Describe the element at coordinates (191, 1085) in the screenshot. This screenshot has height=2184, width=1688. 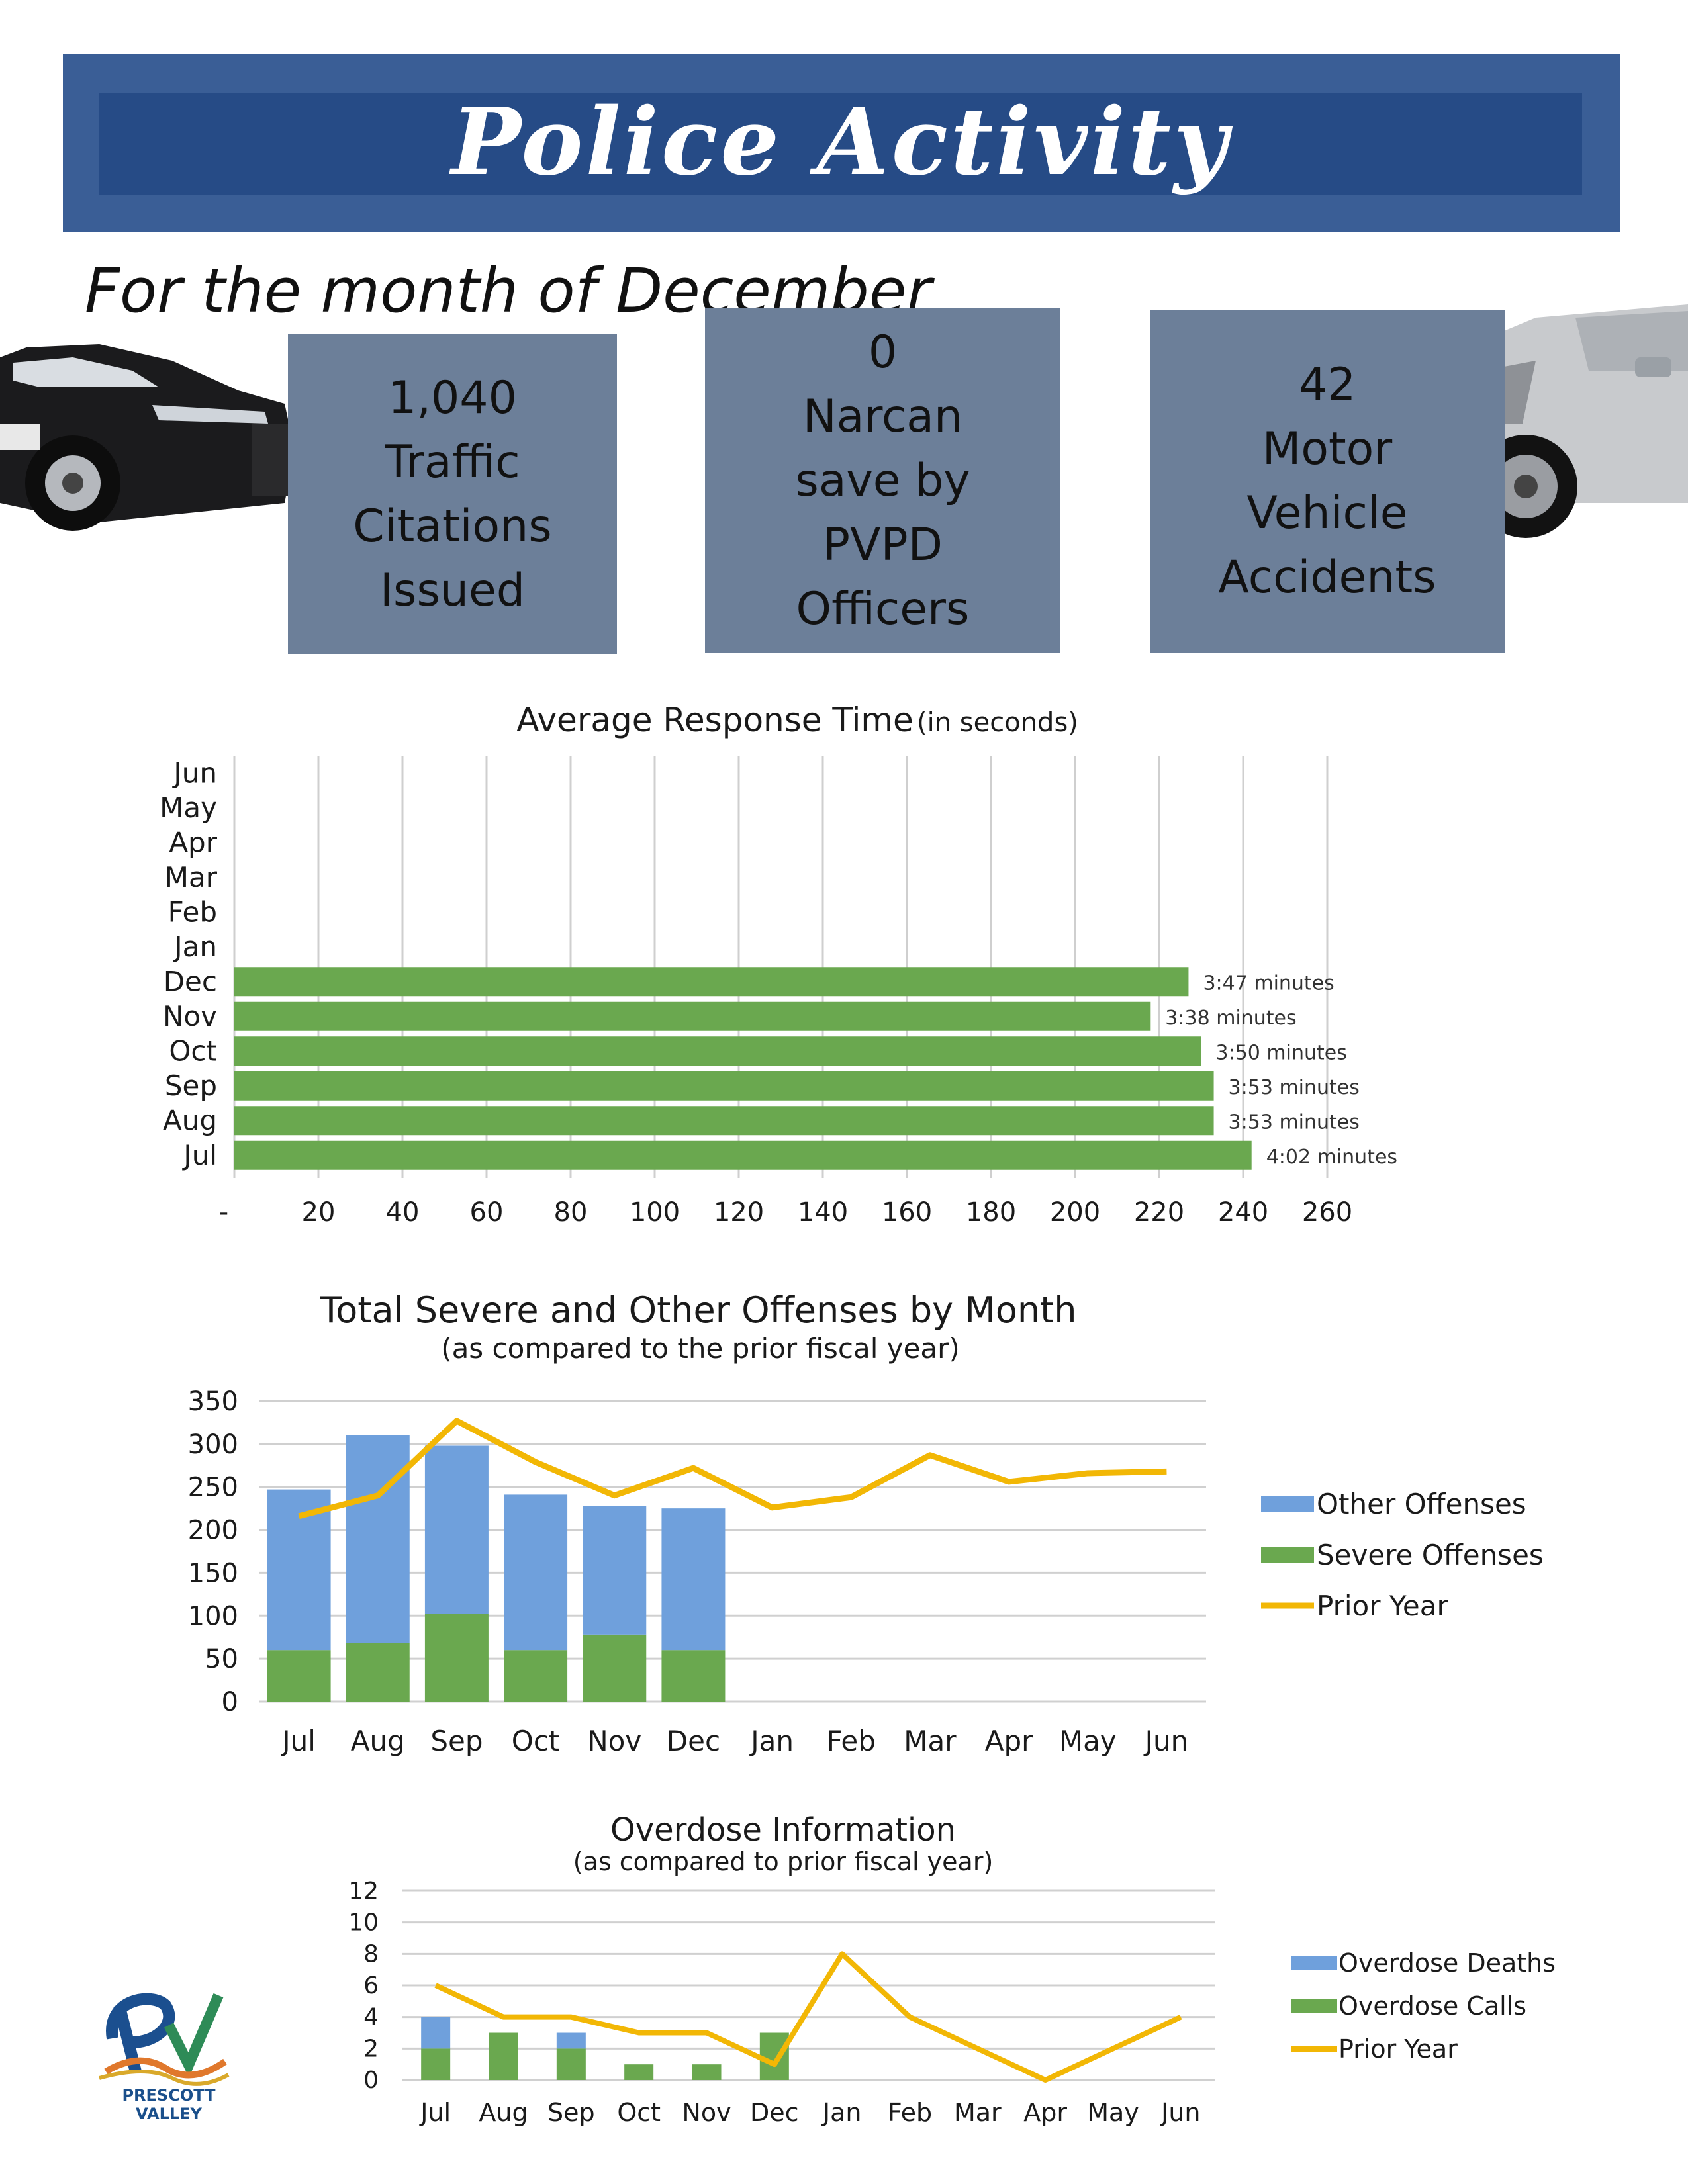
I see `response-y-tick-label: Sep` at that location.